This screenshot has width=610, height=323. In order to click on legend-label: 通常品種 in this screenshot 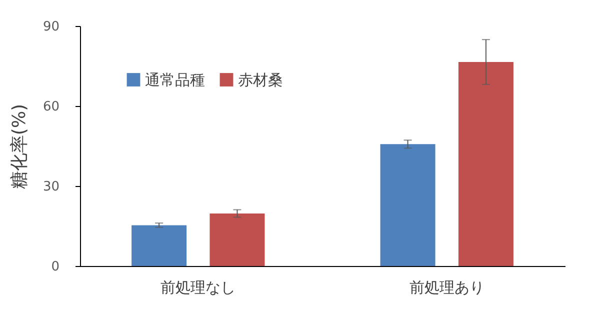, I will do `click(175, 79)`.